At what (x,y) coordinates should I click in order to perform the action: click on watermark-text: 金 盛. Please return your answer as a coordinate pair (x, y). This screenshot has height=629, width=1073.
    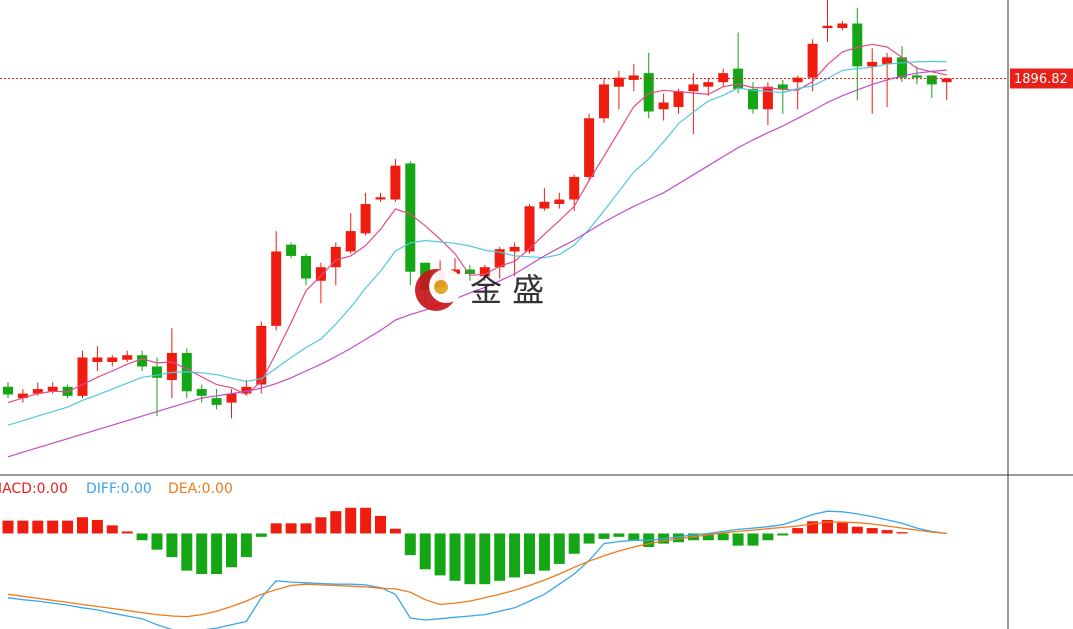
    Looking at the image, I should click on (507, 290).